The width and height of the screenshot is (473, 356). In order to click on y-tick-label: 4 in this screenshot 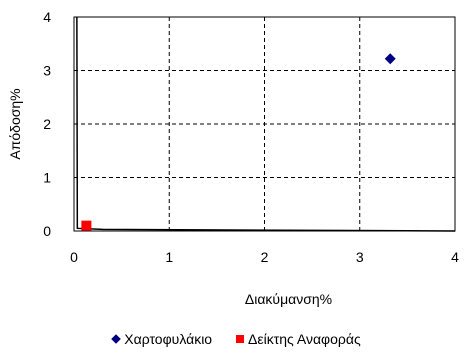, I will do `click(47, 17)`.